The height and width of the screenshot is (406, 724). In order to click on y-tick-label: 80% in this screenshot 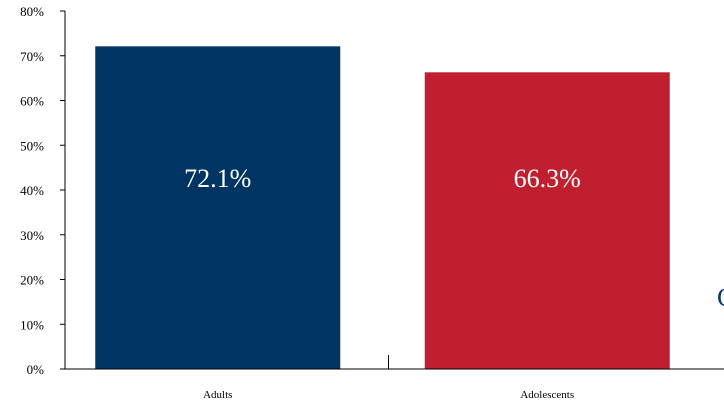, I will do `click(32, 11)`.